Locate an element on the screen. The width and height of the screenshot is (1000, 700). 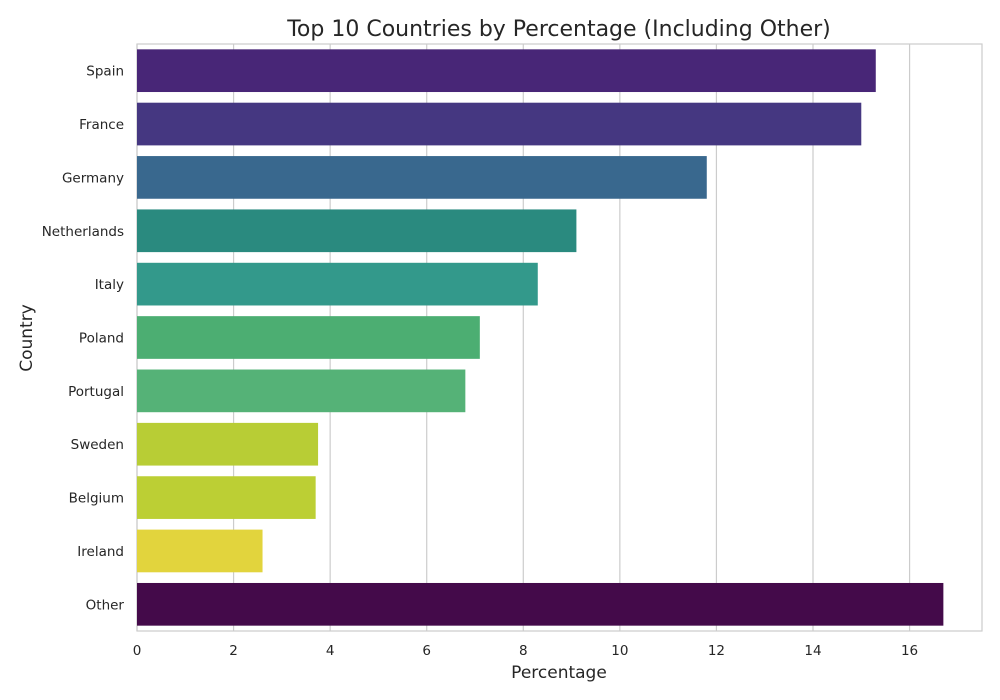
bar-belgium is located at coordinates (226, 497).